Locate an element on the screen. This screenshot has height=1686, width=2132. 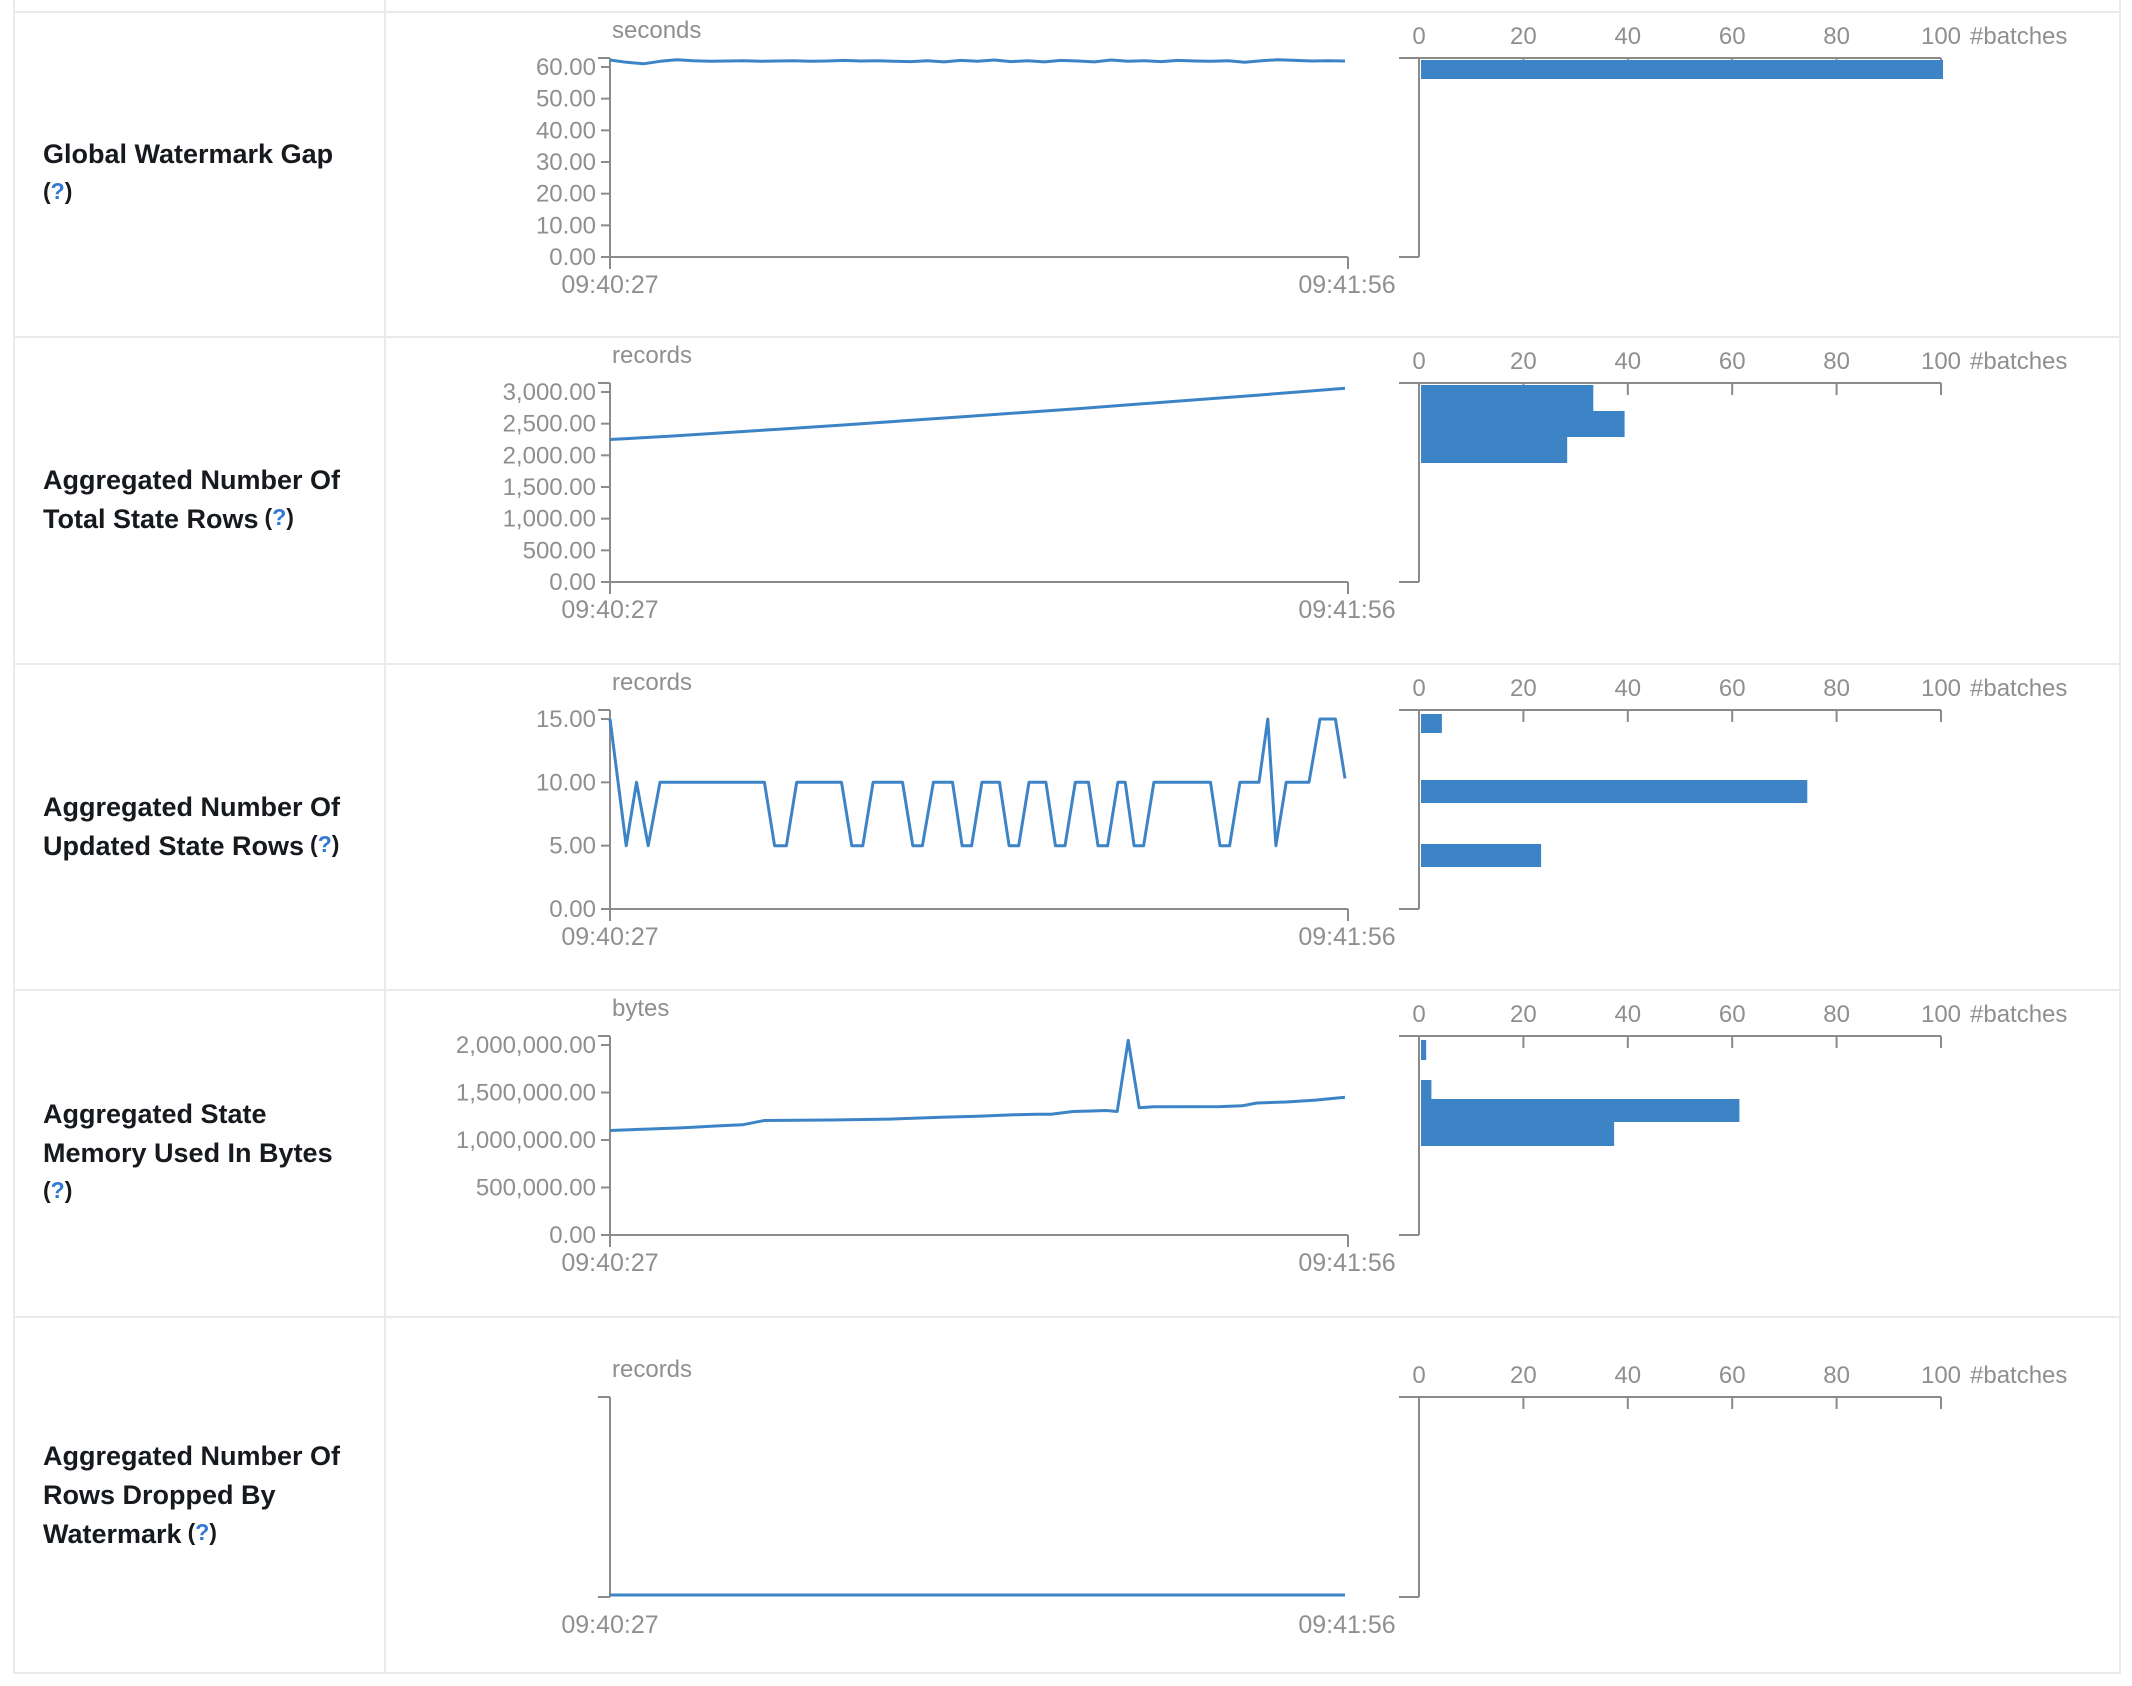
timeline-y-tick-label: 1,500.00 is located at coordinates (549, 487).